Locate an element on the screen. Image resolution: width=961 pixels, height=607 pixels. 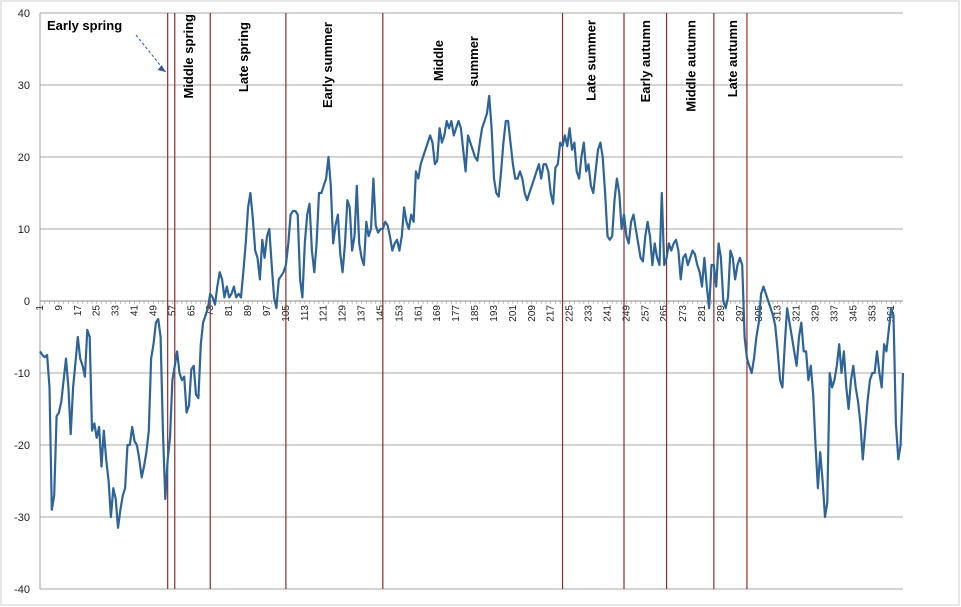
x-tick-label: 169 is located at coordinates (437, 313).